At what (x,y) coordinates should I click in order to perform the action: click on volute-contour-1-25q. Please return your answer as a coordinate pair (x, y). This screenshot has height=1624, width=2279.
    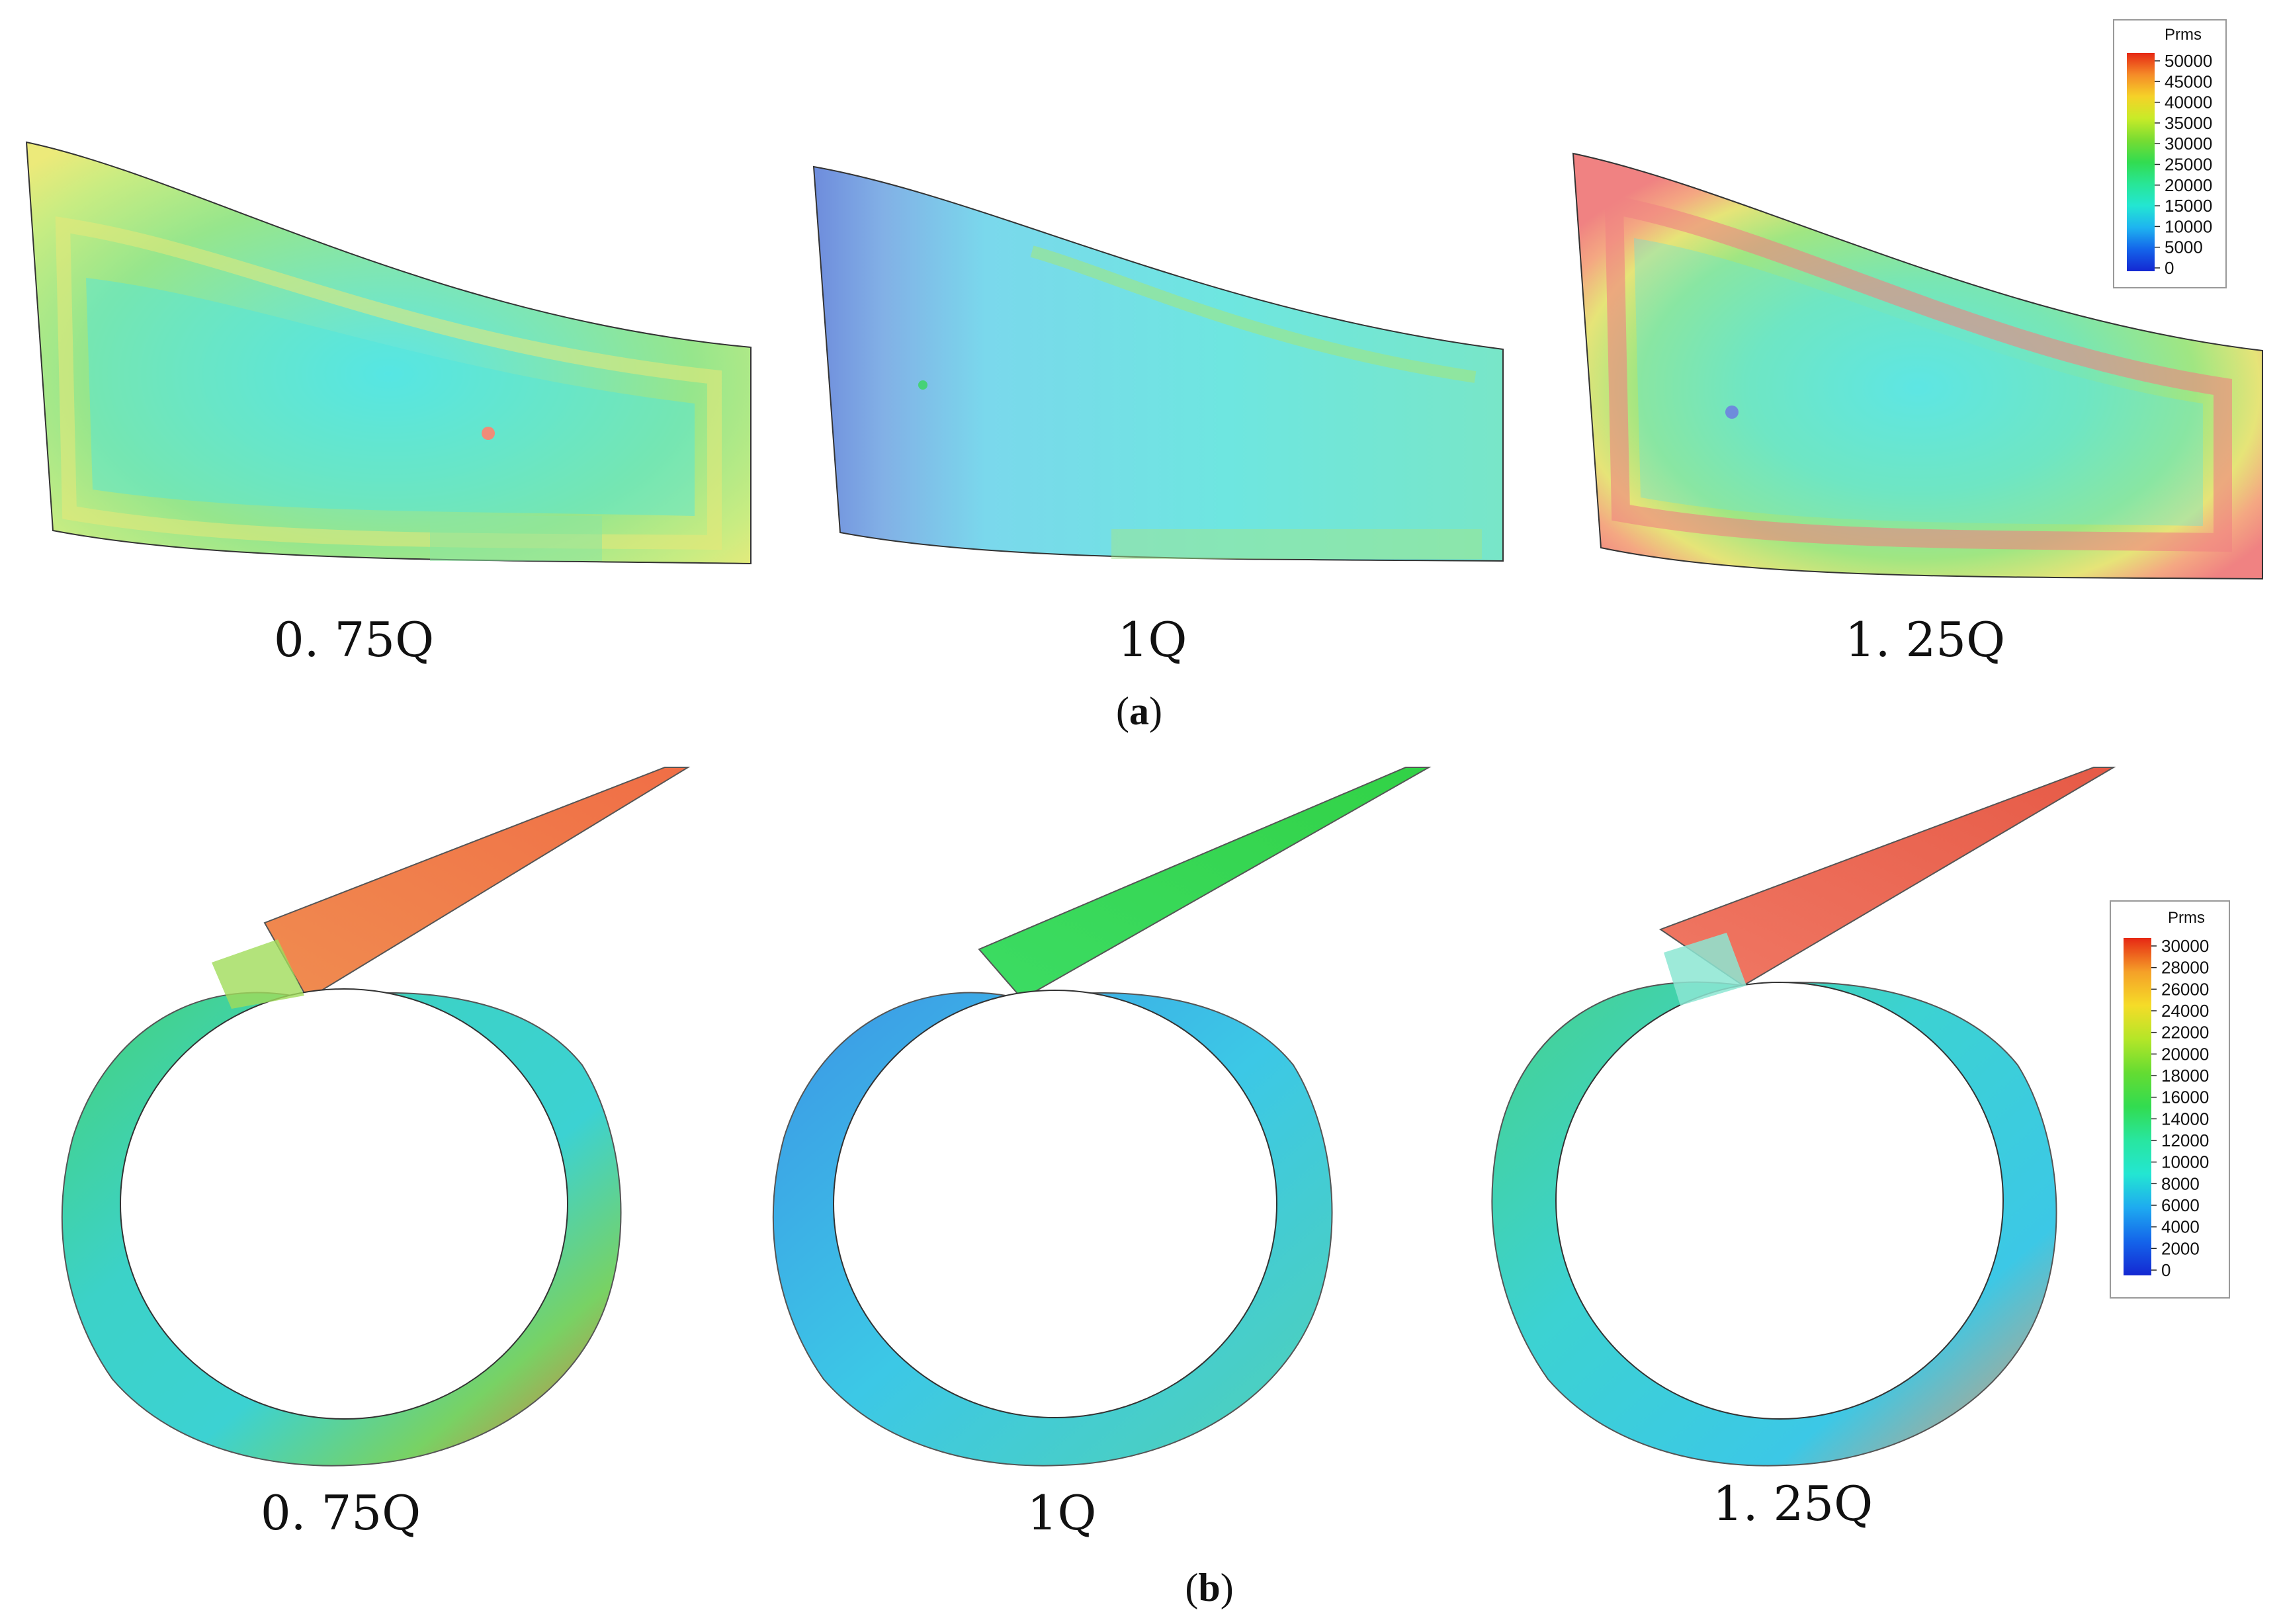
    Looking at the image, I should click on (1803, 1117).